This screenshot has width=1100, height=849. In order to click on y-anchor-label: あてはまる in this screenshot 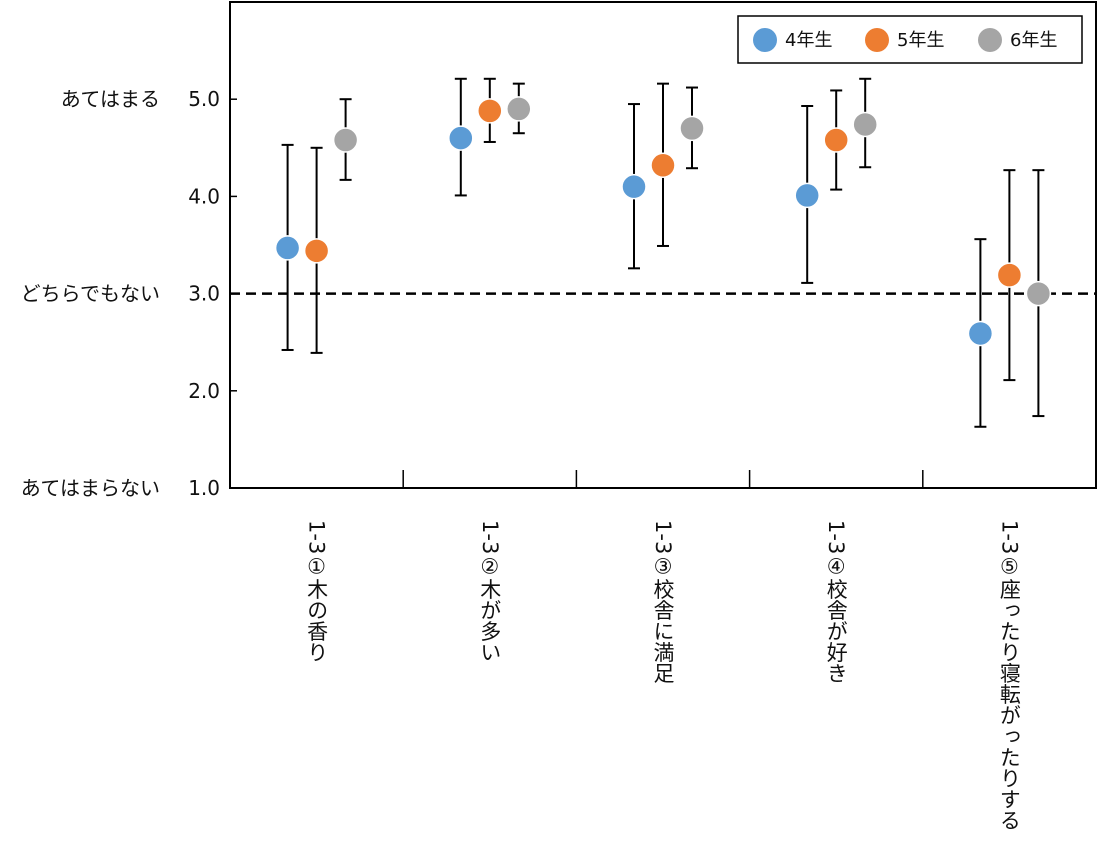, I will do `click(110, 99)`.